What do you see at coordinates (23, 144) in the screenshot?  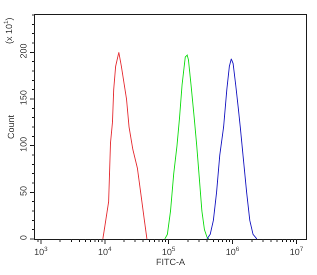 I see `y-tick-label: 100` at bounding box center [23, 144].